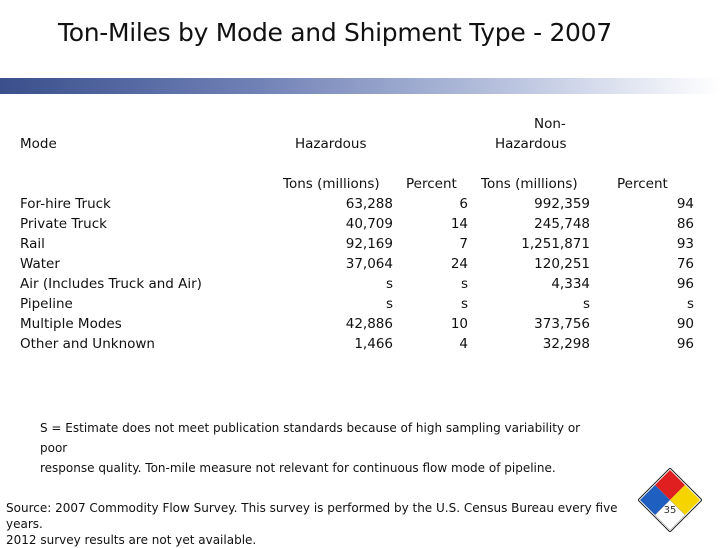 This screenshot has height=548, width=720. Describe the element at coordinates (111, 284) in the screenshot. I see `cell-mode: Air (Includes Truck and Air)` at that location.